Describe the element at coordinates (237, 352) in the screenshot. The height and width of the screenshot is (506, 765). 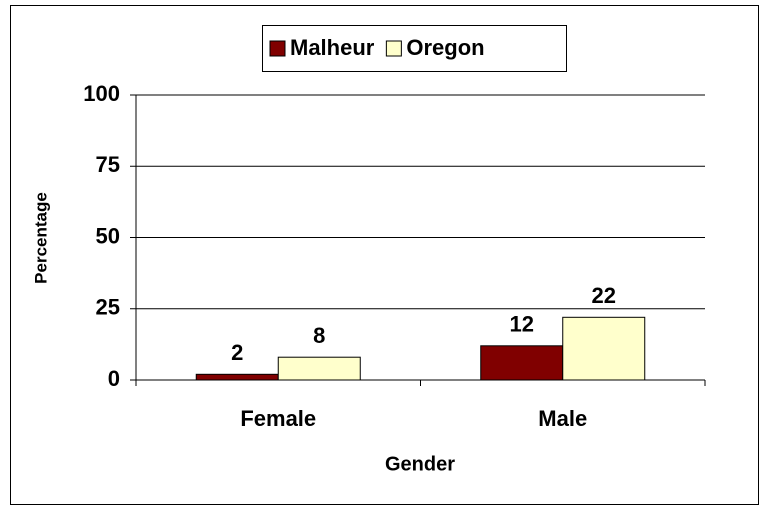
I see `data-label: 2` at that location.